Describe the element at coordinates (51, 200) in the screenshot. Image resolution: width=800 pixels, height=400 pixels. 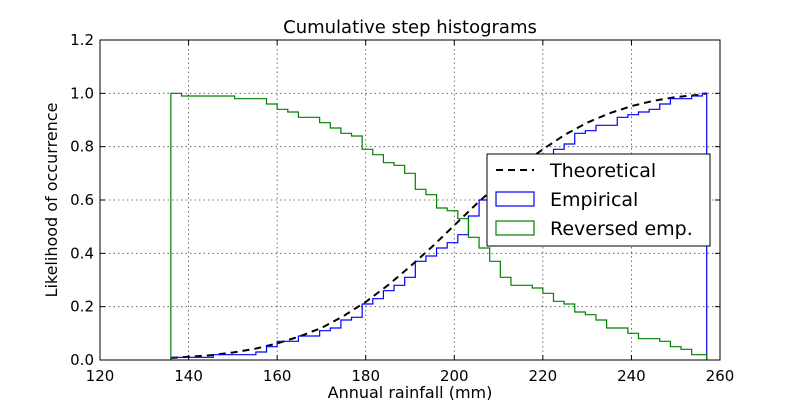
I see `y-axis-label: Likelihood of occurrence` at that location.